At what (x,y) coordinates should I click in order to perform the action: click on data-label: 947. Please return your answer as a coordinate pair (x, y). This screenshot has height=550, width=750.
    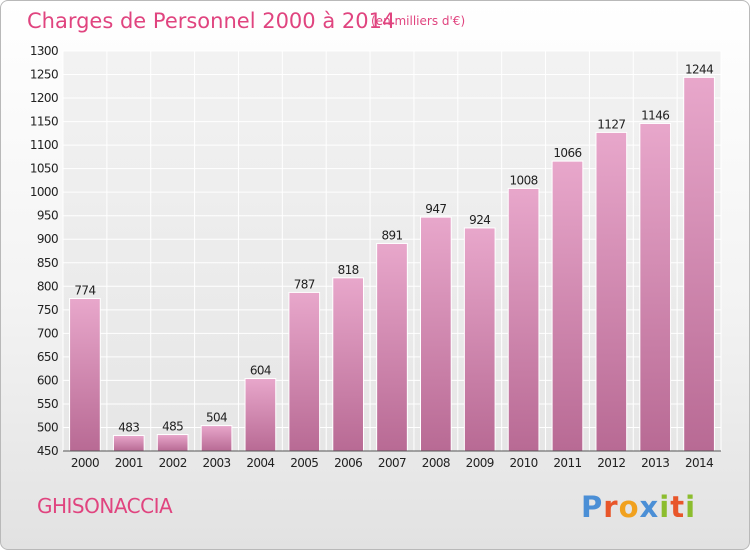
    Looking at the image, I should click on (435, 209).